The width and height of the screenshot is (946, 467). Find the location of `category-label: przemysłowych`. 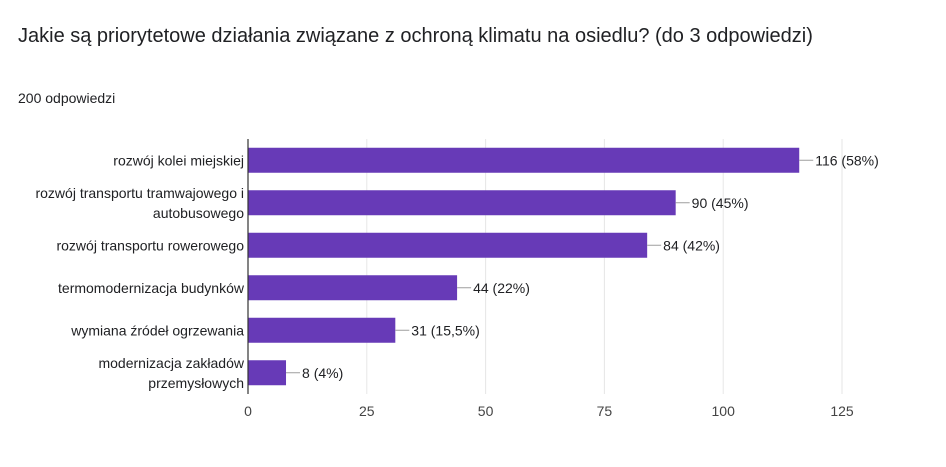

category-label: przemysłowych is located at coordinates (196, 383).